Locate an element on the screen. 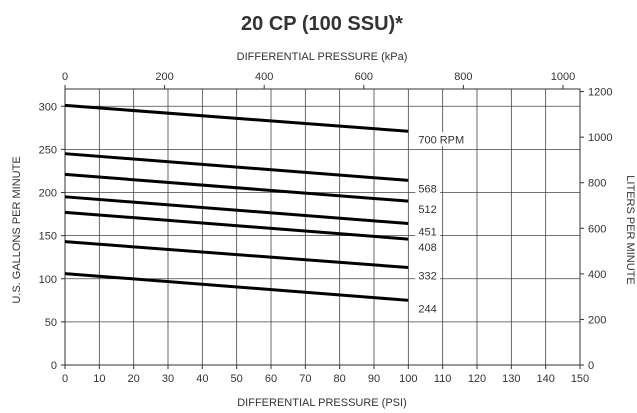 The height and width of the screenshot is (413, 637). x2-tick-label: 400 is located at coordinates (264, 77).